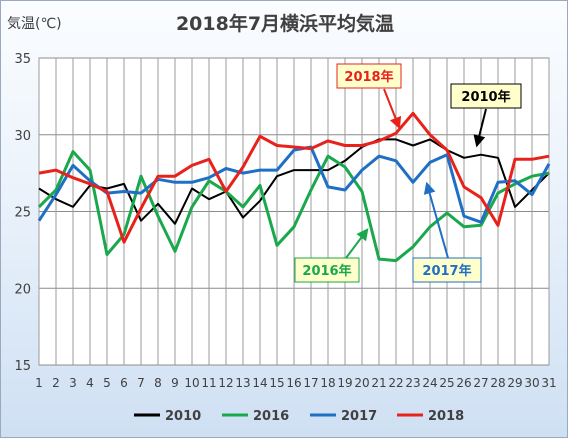 This screenshot has width=568, height=439. I want to click on x-tick-label: 18, so click(327, 383).